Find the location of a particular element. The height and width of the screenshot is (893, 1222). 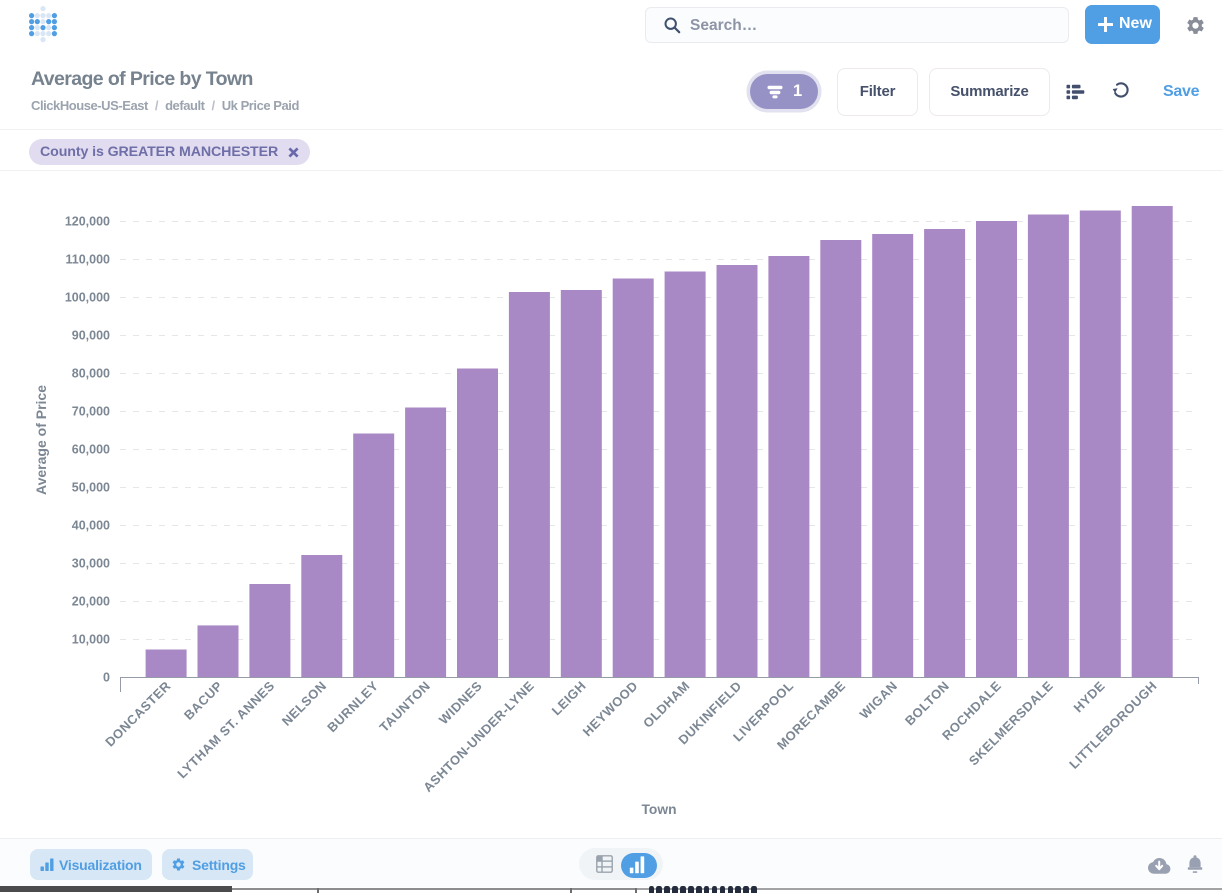

svg-text: LYTHAM ST. ANNES is located at coordinates (225, 729).